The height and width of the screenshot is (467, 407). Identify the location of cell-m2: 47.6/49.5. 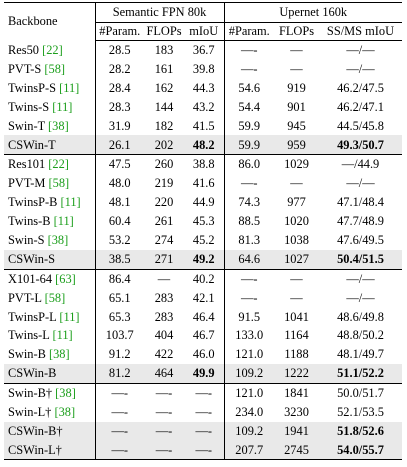
(360, 240).